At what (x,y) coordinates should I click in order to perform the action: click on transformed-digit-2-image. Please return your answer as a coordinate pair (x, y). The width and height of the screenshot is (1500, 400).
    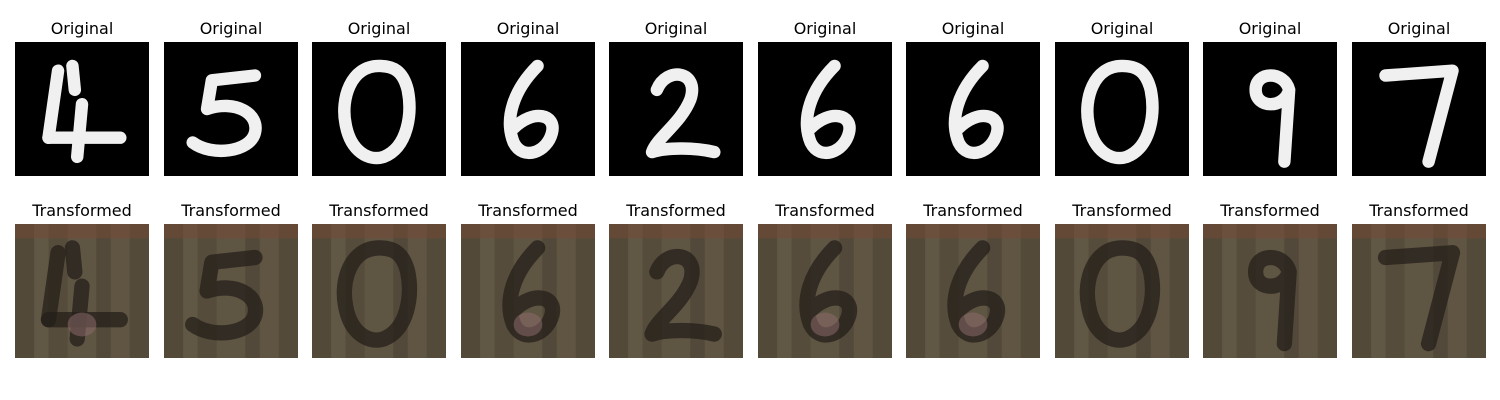
    Looking at the image, I should click on (676, 291).